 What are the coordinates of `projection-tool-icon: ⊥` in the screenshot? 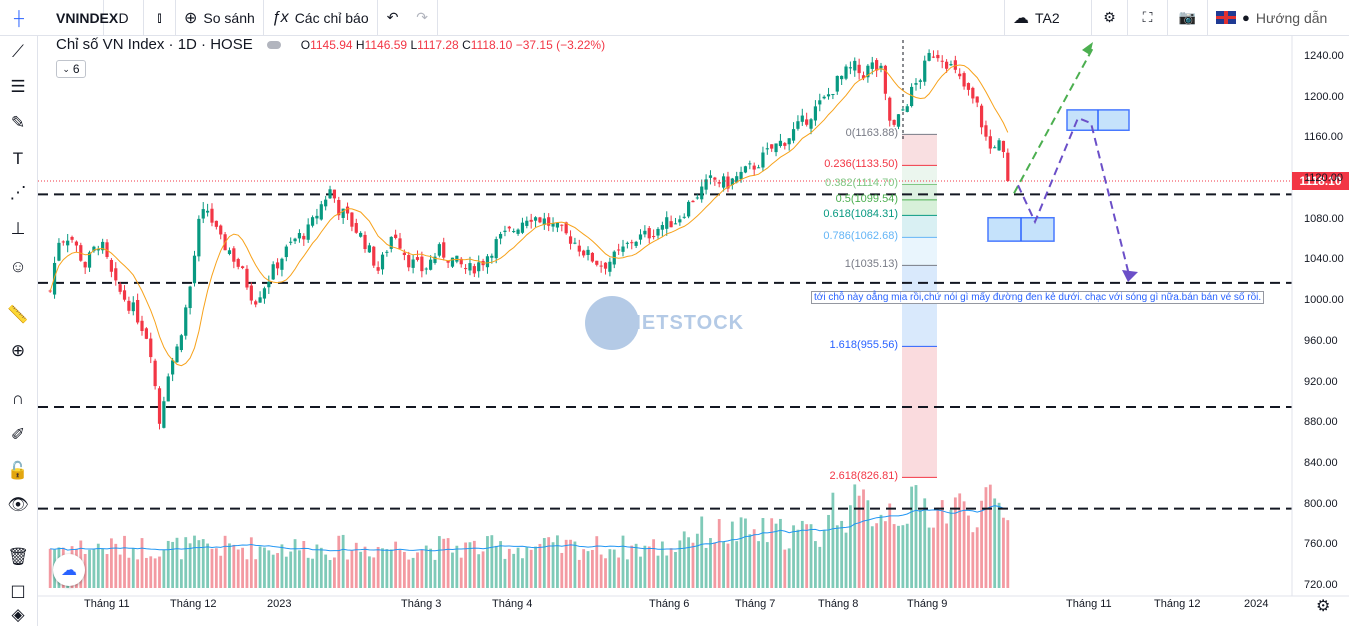 It's located at (18, 228).